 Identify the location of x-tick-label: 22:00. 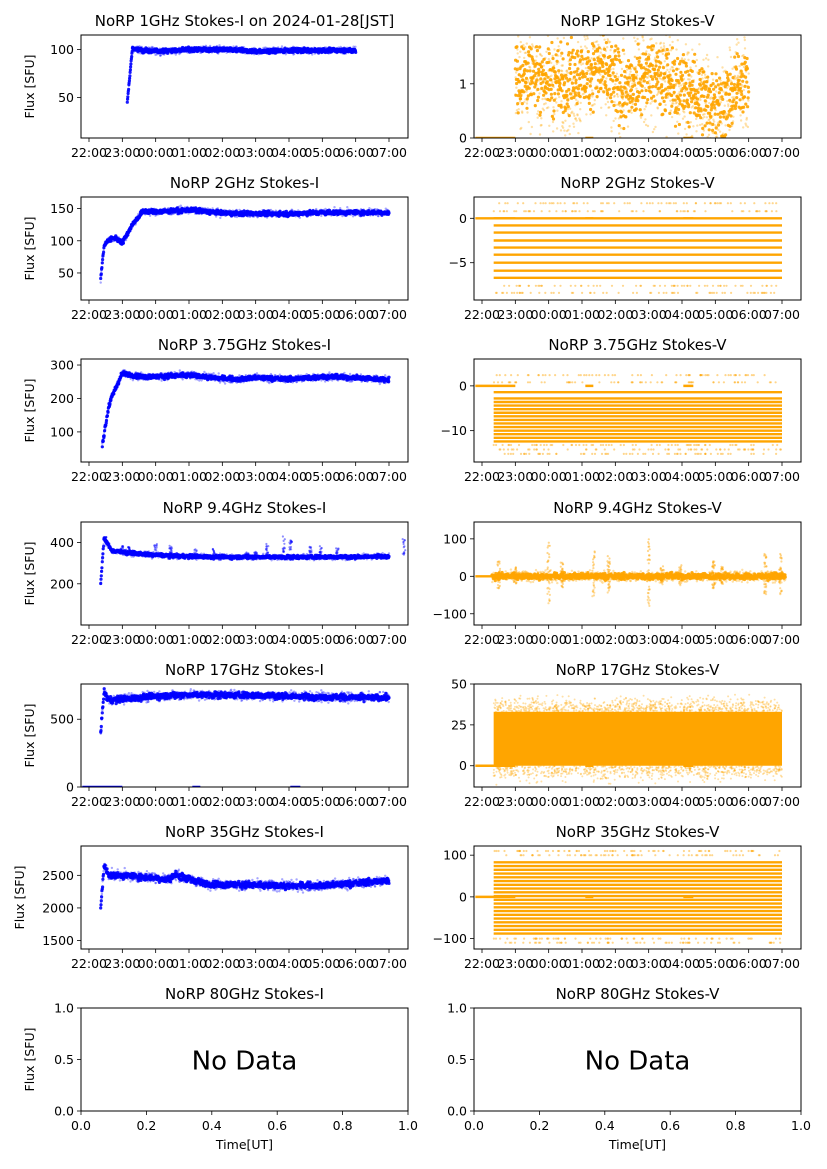
(89, 152).